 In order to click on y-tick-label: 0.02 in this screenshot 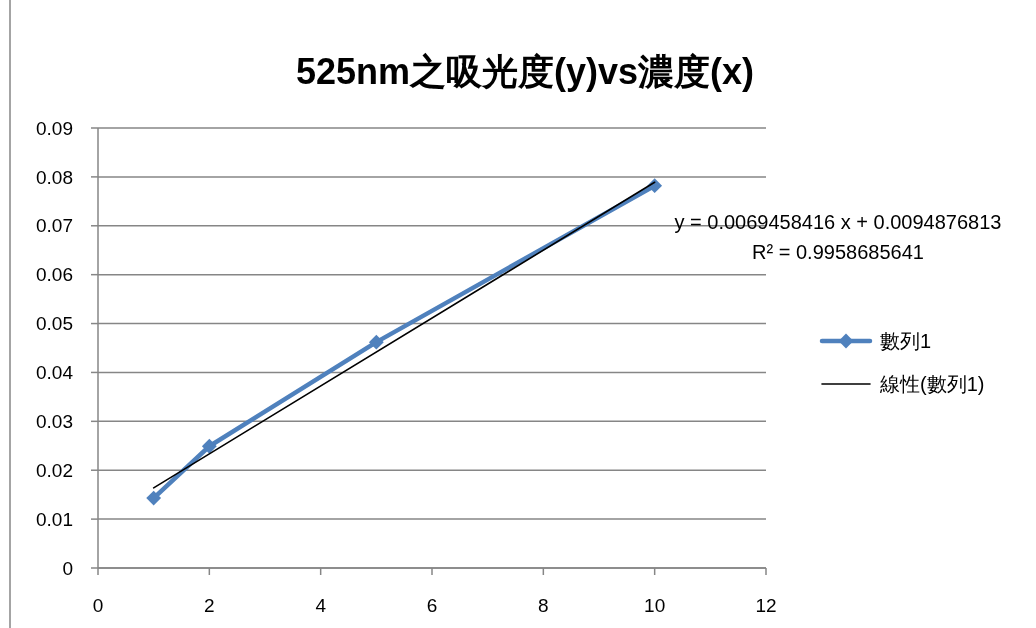, I will do `click(54, 470)`.